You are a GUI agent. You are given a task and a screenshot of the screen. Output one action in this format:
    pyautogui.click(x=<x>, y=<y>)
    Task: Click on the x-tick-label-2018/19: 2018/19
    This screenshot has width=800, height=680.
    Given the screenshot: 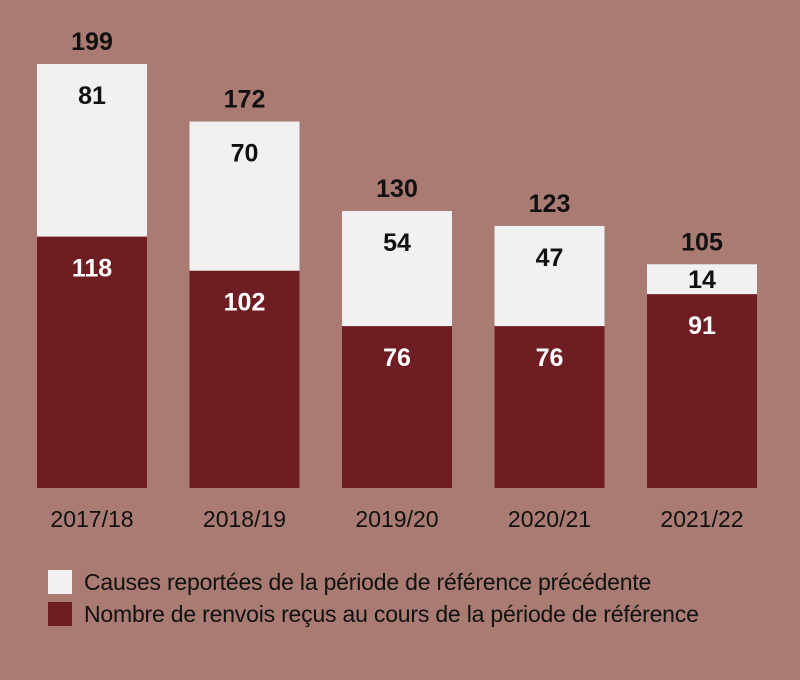 What is the action you would take?
    pyautogui.click(x=244, y=519)
    